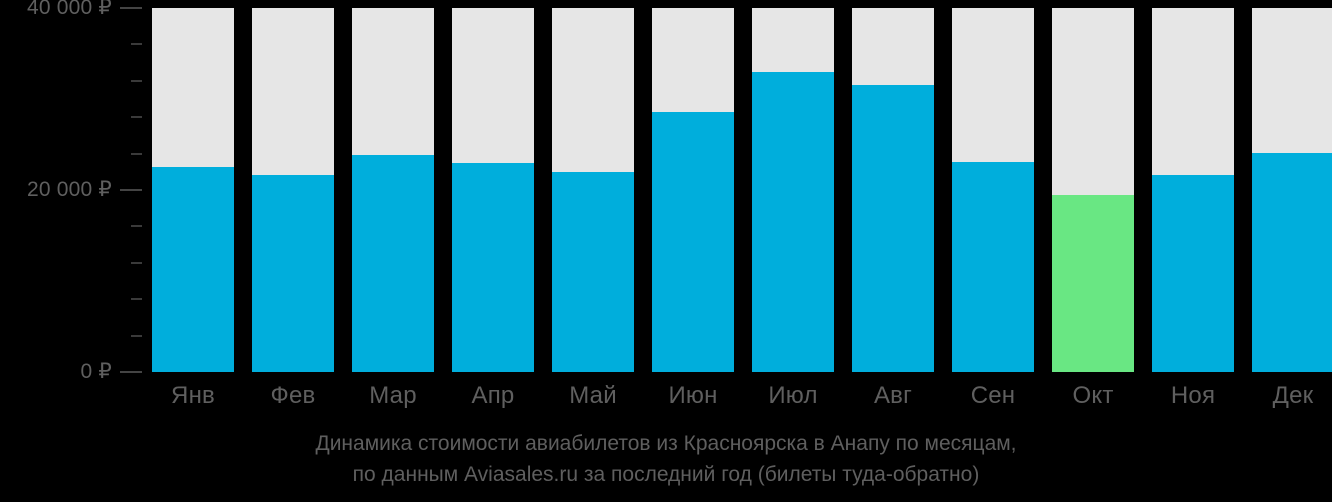 This screenshot has width=1332, height=502. Describe the element at coordinates (1093, 190) in the screenshot. I see `bar-Окт` at that location.